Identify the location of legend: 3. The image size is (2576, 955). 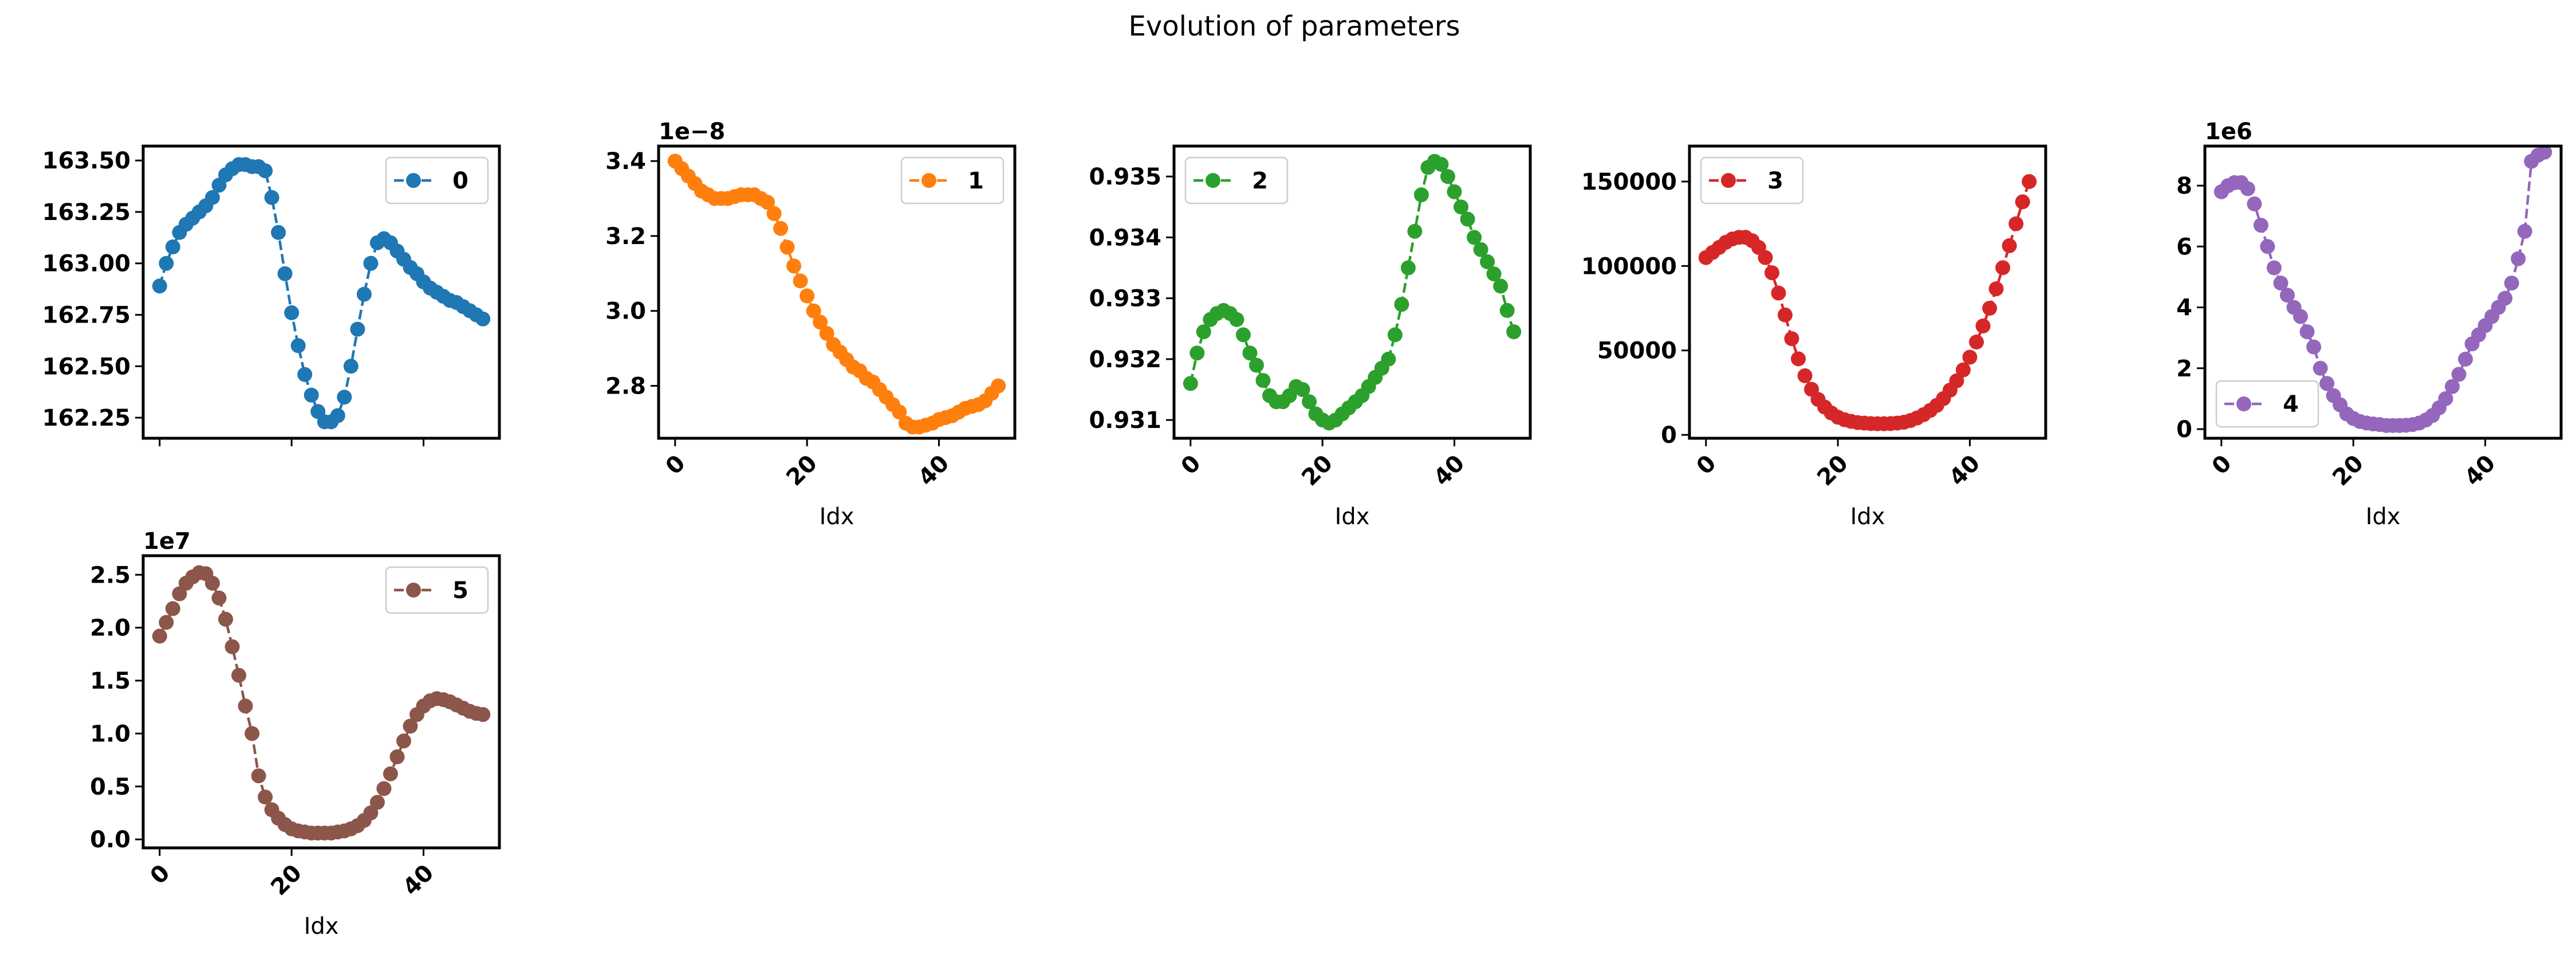
(1752, 180).